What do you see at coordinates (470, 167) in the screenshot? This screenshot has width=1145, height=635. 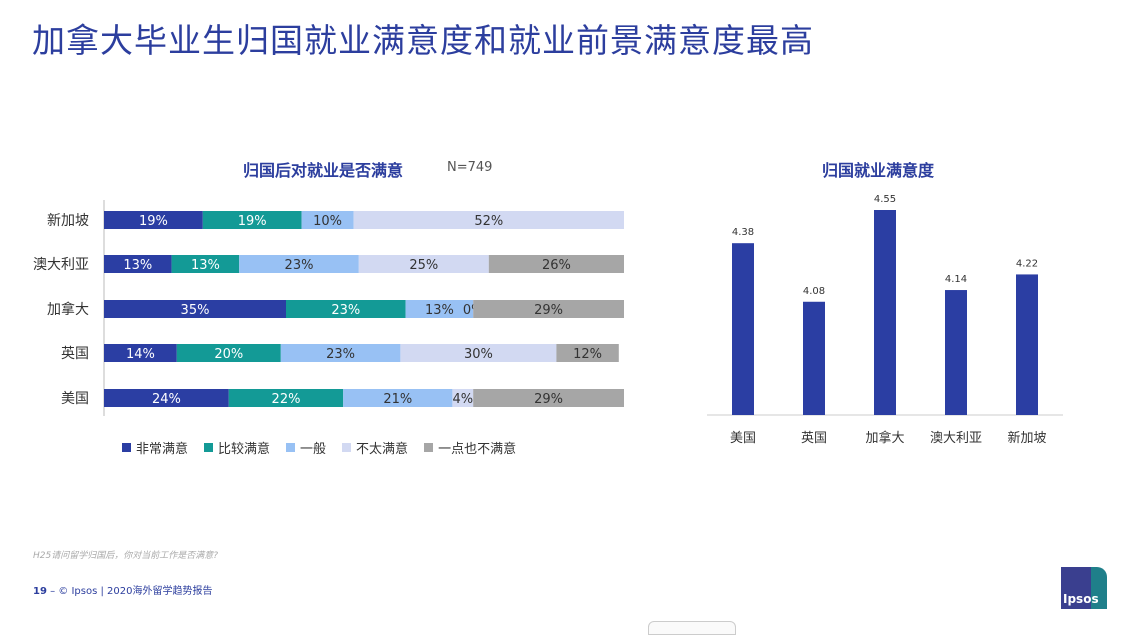 I see `sample-size-label: N=749` at bounding box center [470, 167].